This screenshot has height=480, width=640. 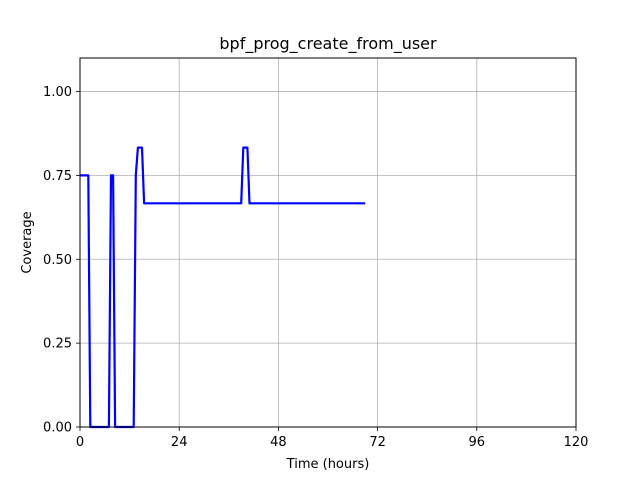 I want to click on x-tick-label: 48, so click(x=278, y=442).